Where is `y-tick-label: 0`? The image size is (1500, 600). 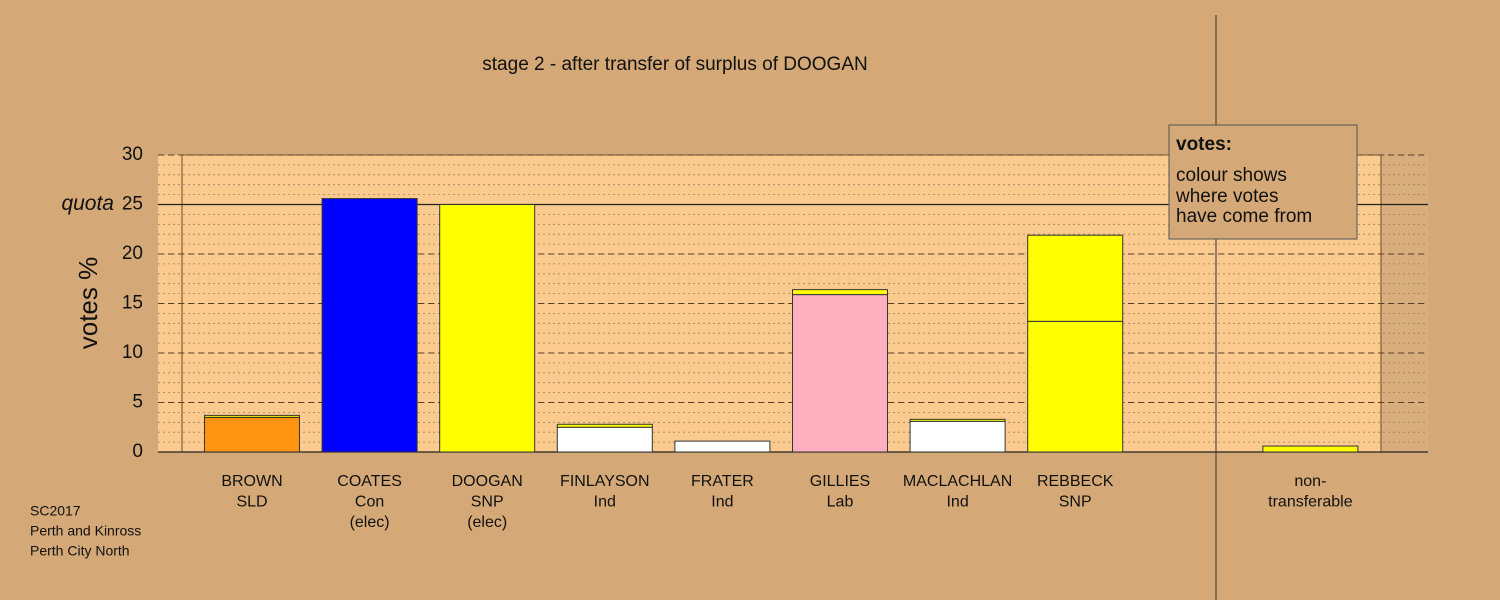
y-tick-label: 0 is located at coordinates (137, 451).